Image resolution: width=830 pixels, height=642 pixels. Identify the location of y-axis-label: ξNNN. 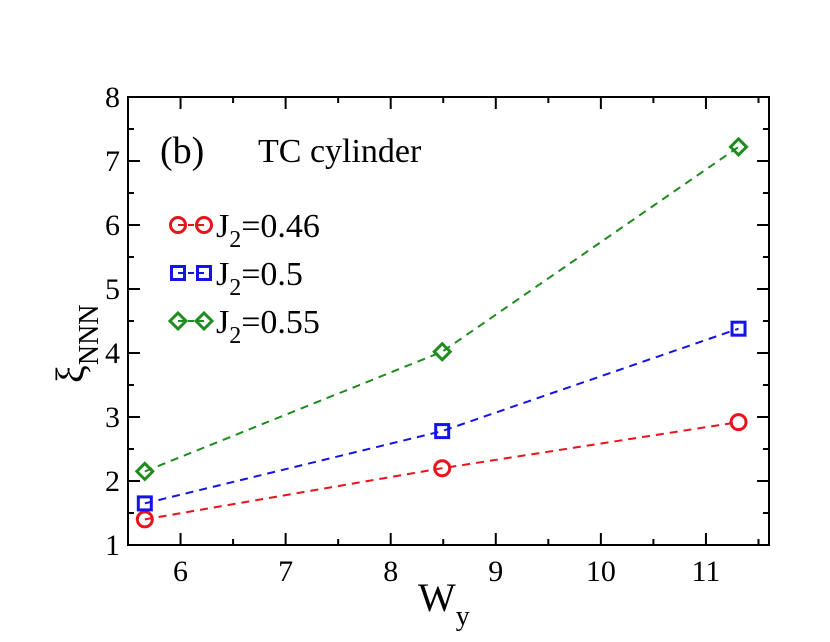
(76, 343).